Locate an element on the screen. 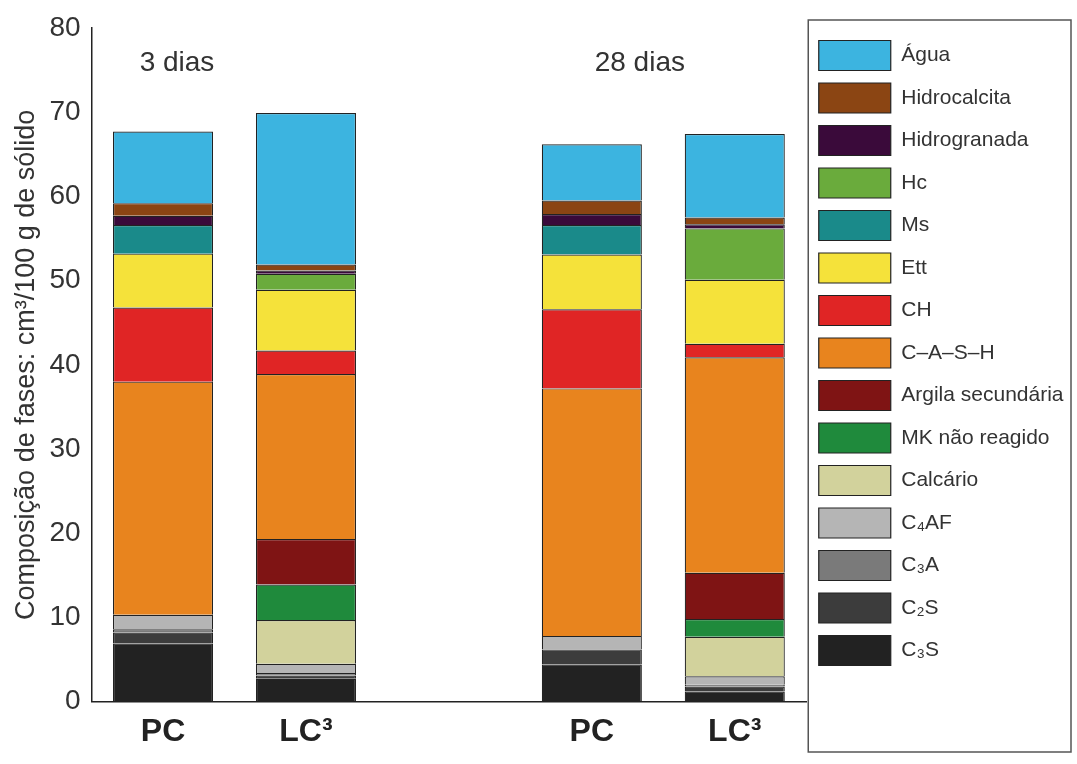  annotation: 3 dias is located at coordinates (177, 61).